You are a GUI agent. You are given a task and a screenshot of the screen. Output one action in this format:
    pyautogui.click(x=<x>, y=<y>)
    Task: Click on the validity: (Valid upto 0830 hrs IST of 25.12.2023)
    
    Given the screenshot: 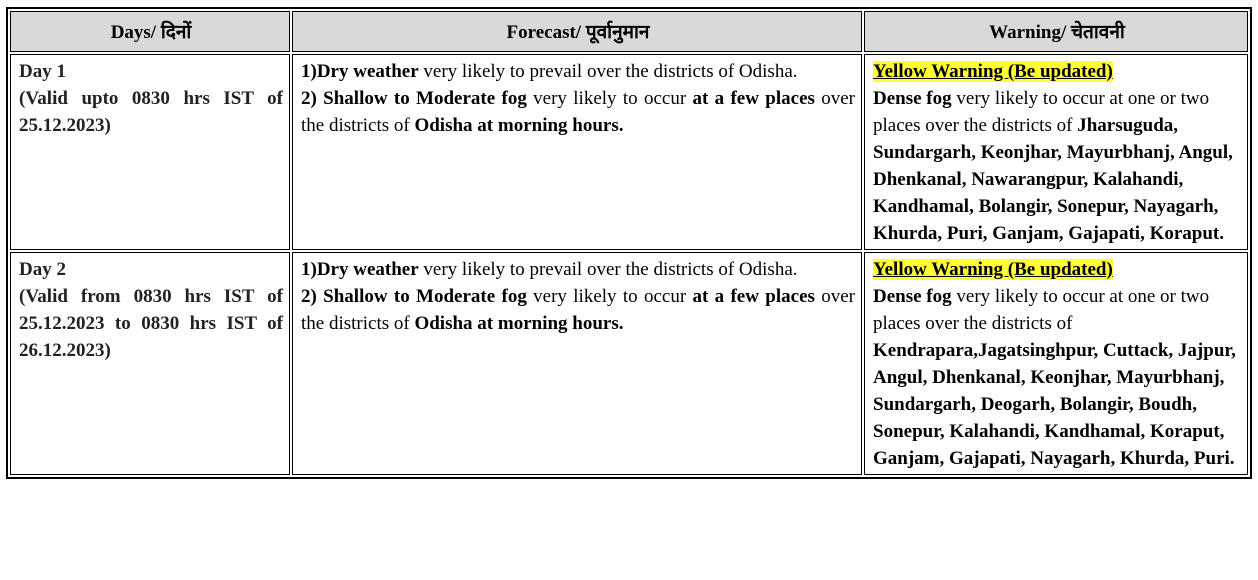 What is the action you would take?
    pyautogui.click(x=151, y=112)
    